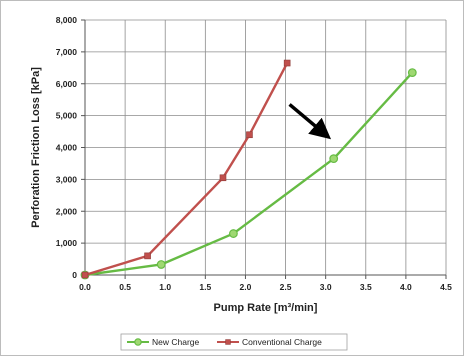 This screenshot has height=356, width=464. What do you see at coordinates (67, 116) in the screenshot?
I see `y-tick-label: 5,000` at bounding box center [67, 116].